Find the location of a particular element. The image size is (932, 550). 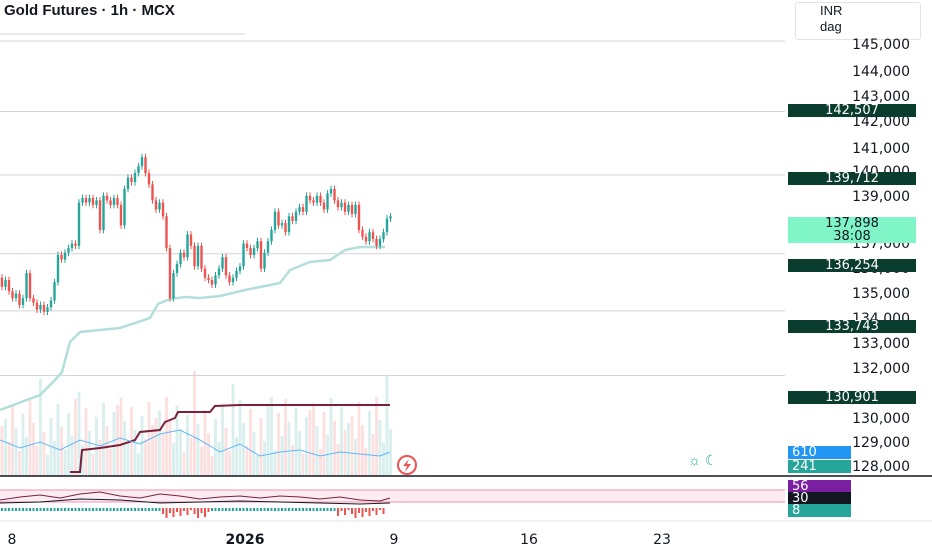

price-tick: 135,000 is located at coordinates (881, 294).